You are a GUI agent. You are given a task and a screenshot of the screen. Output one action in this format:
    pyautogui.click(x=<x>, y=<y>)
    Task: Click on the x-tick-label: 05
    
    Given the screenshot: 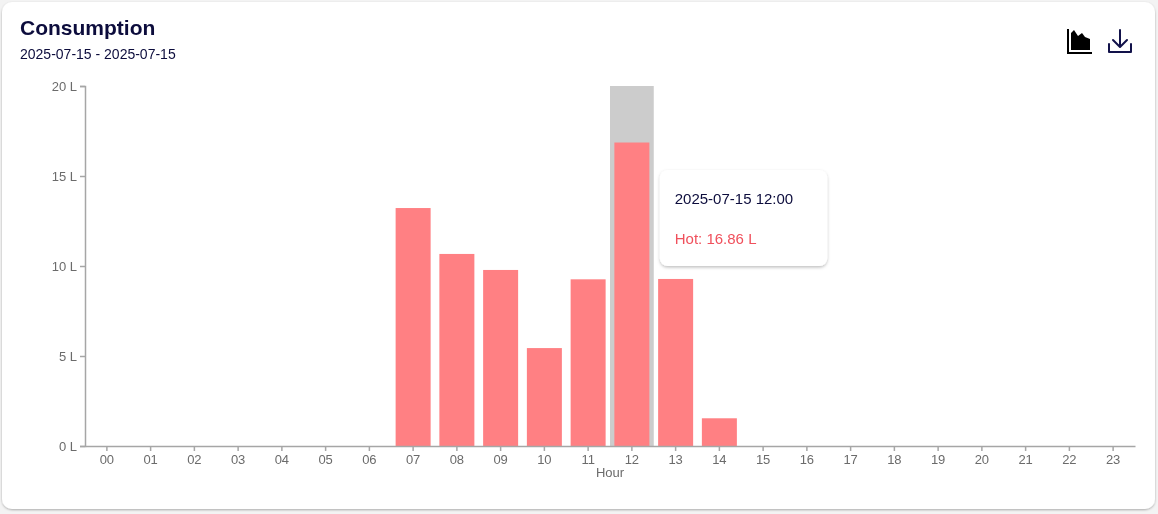 What is the action you would take?
    pyautogui.click(x=325, y=460)
    